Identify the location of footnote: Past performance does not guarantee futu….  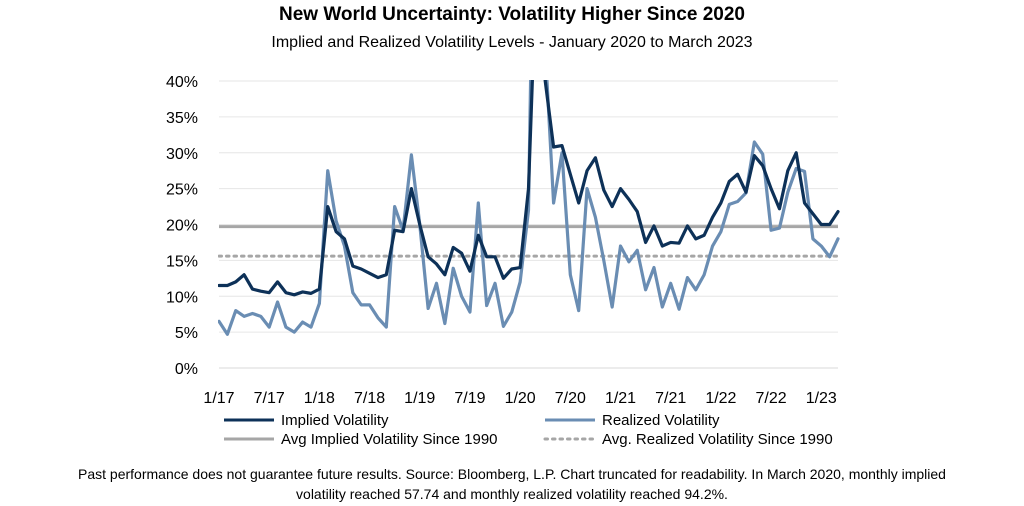
(512, 484).